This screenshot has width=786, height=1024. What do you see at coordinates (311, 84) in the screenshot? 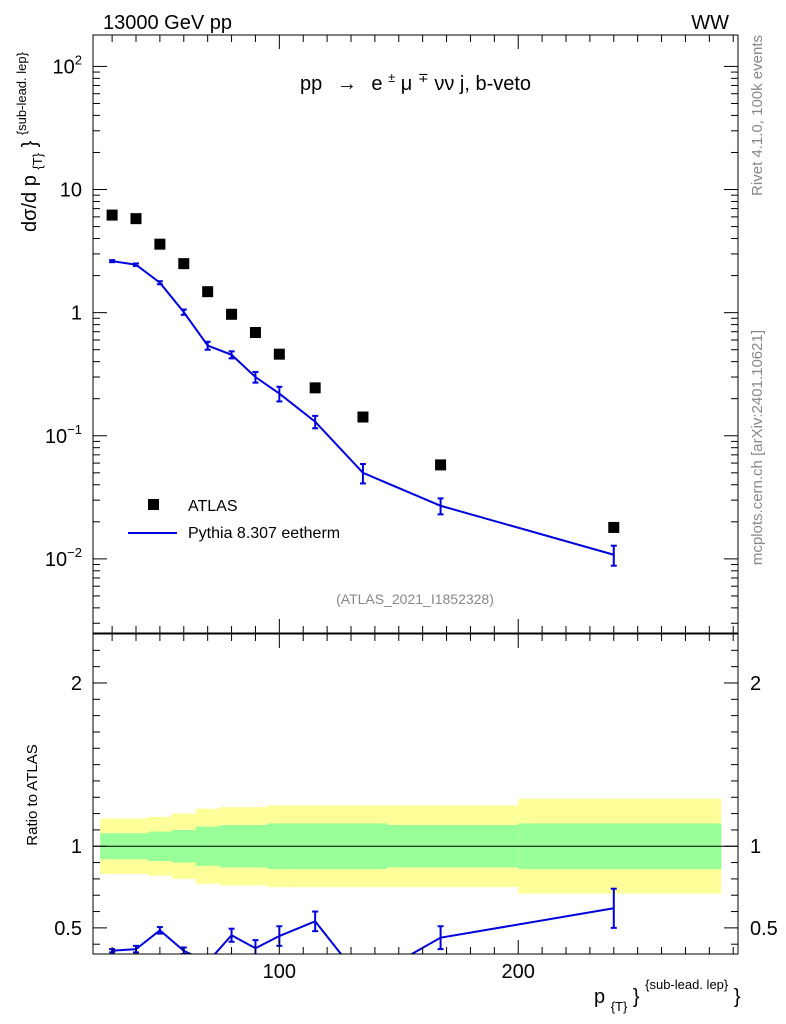
I see `title-part-pp: pp` at bounding box center [311, 84].